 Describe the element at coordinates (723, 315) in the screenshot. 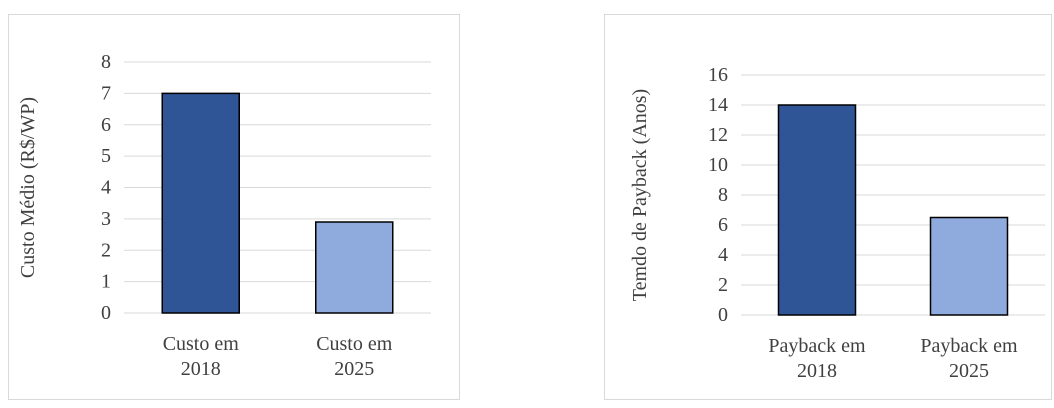

I see `payback-y-tick-label: 0` at that location.